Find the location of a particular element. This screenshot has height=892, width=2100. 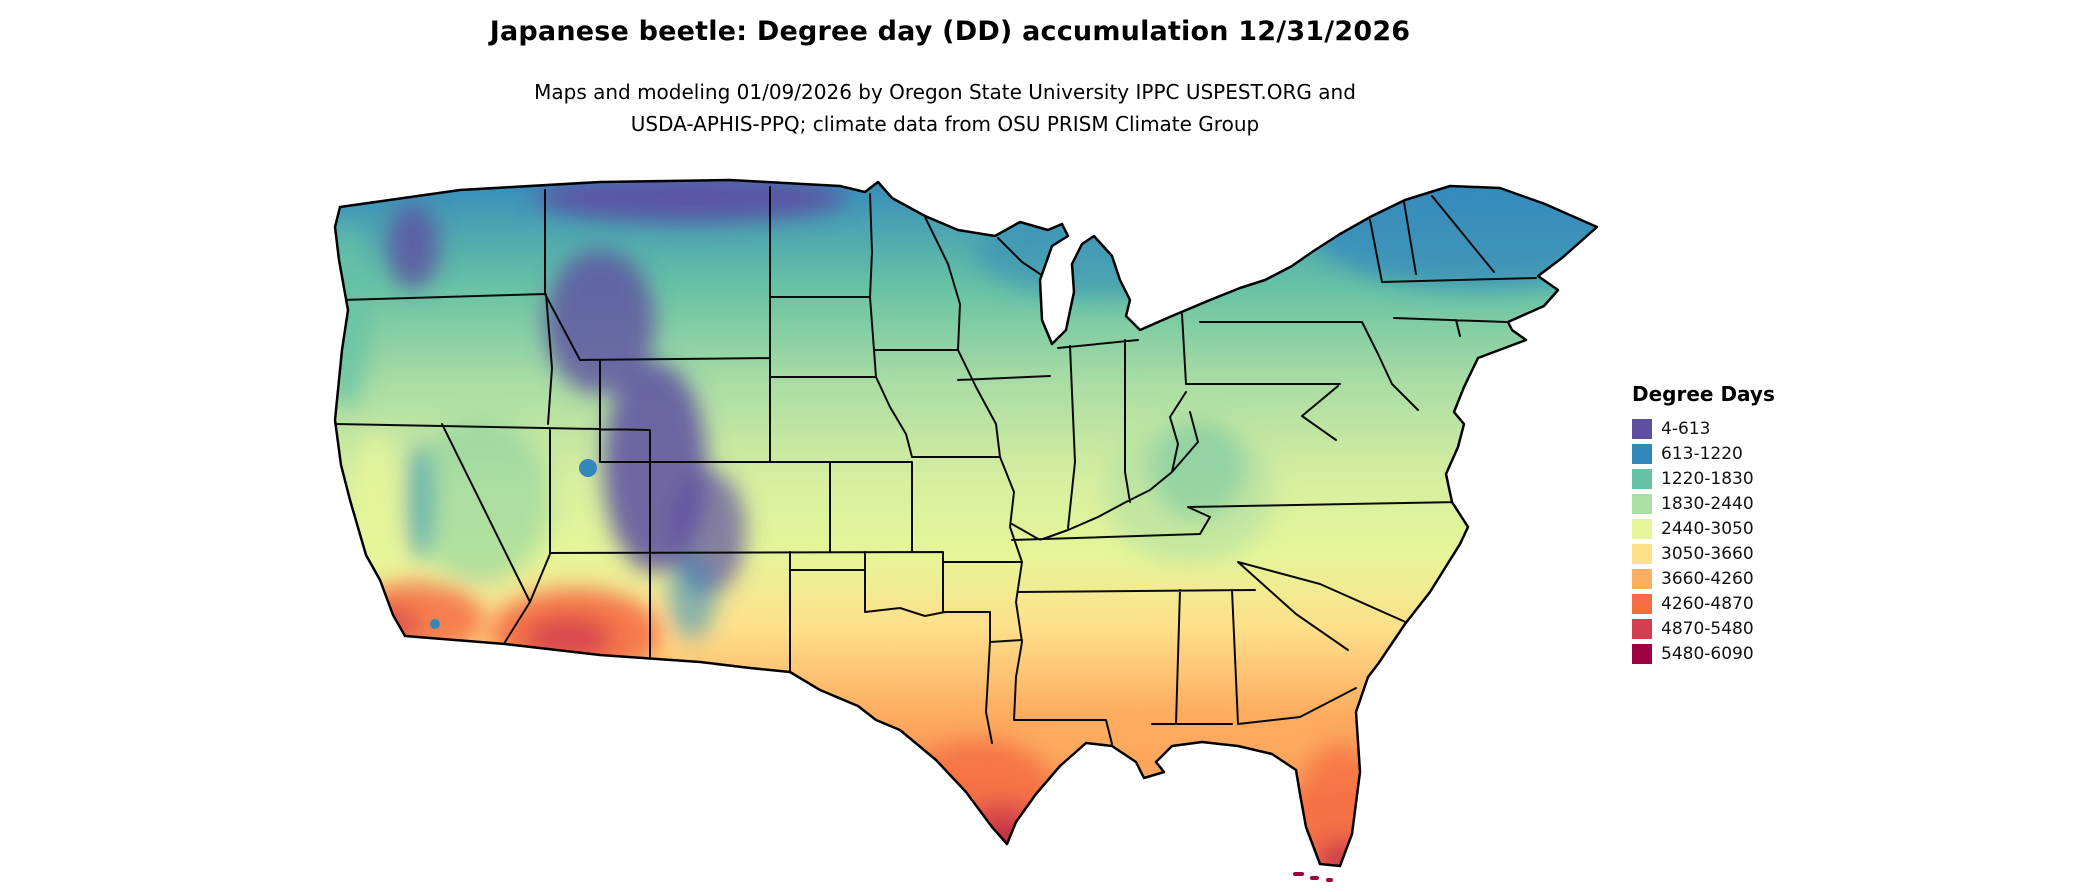

legend-label: 3050-3660 is located at coordinates (1707, 553).